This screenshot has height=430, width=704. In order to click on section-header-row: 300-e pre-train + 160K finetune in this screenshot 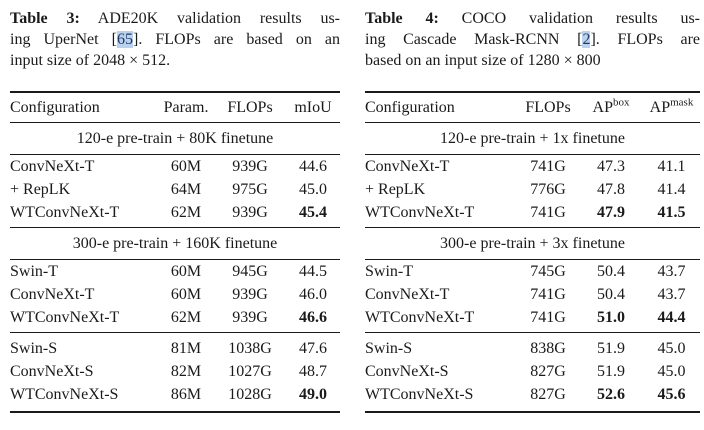, I will do `click(175, 243)`.